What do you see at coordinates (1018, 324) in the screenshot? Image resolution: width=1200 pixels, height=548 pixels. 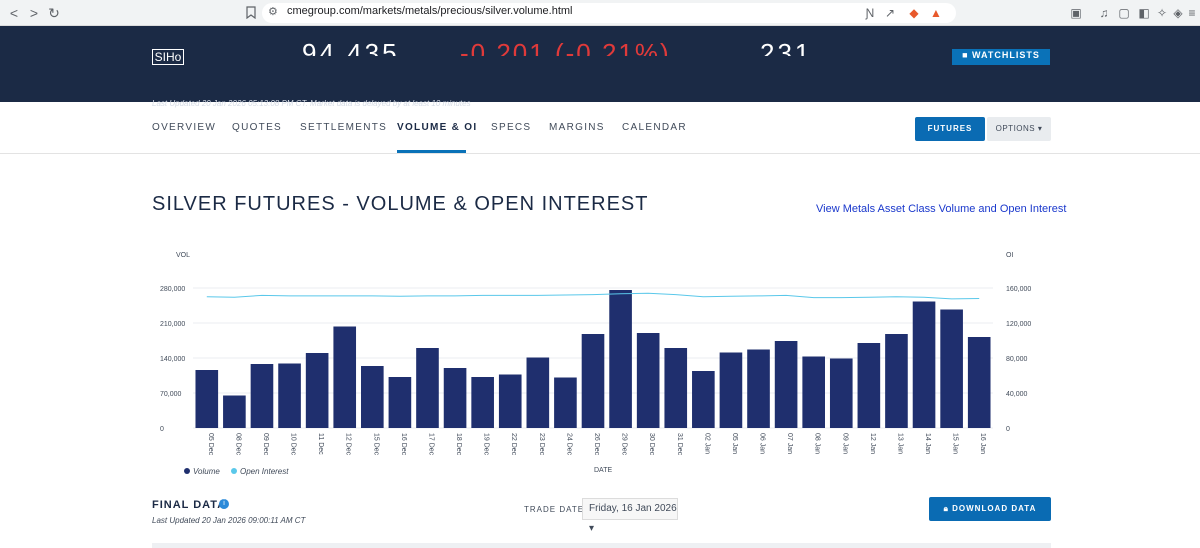 I see `y-tick-right: 120,000` at bounding box center [1018, 324].